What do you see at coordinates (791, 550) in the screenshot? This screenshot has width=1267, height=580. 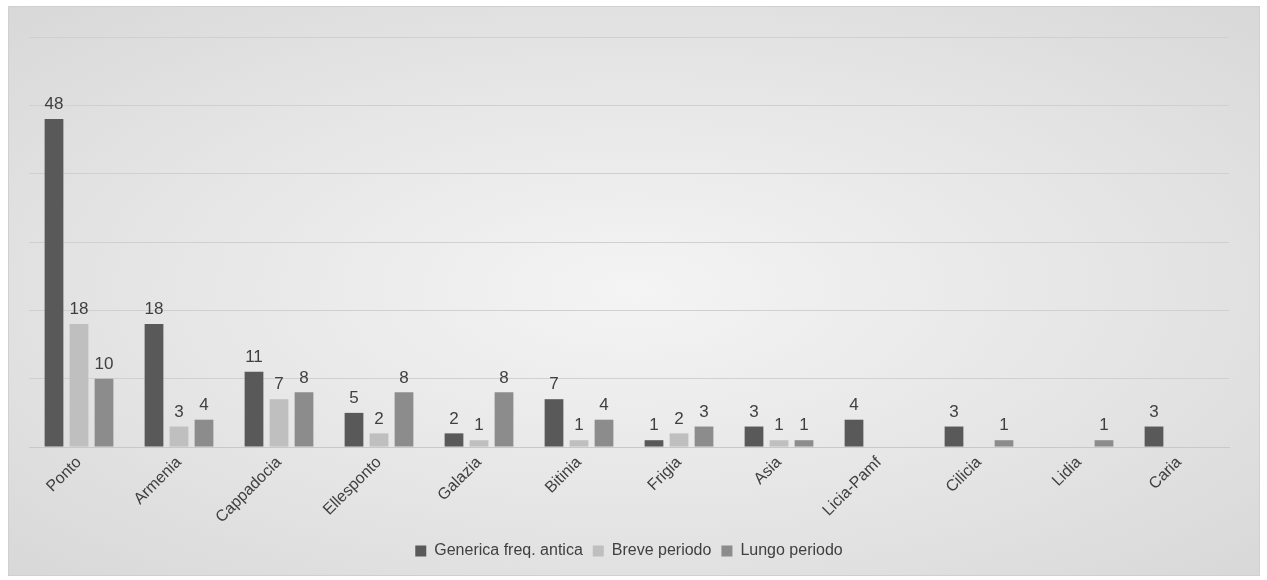 I see `legend-label: Lungo periodo` at bounding box center [791, 550].